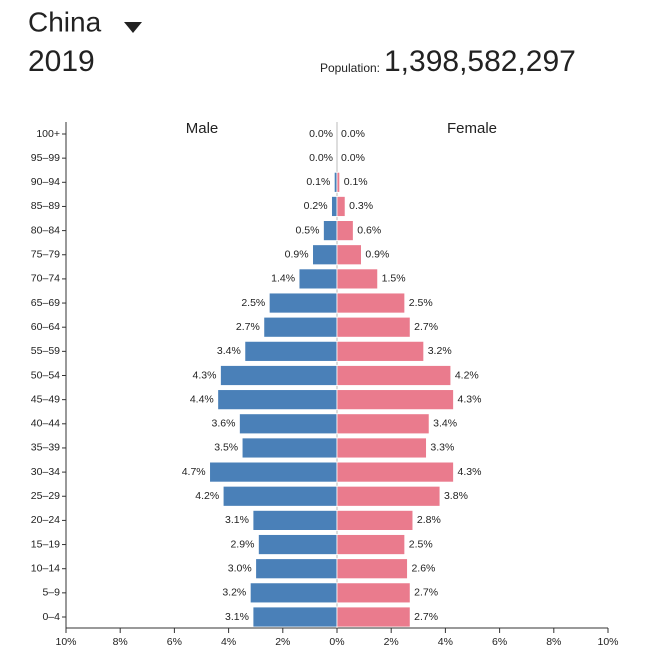  I want to click on category-label: 35–39, so click(45, 448).